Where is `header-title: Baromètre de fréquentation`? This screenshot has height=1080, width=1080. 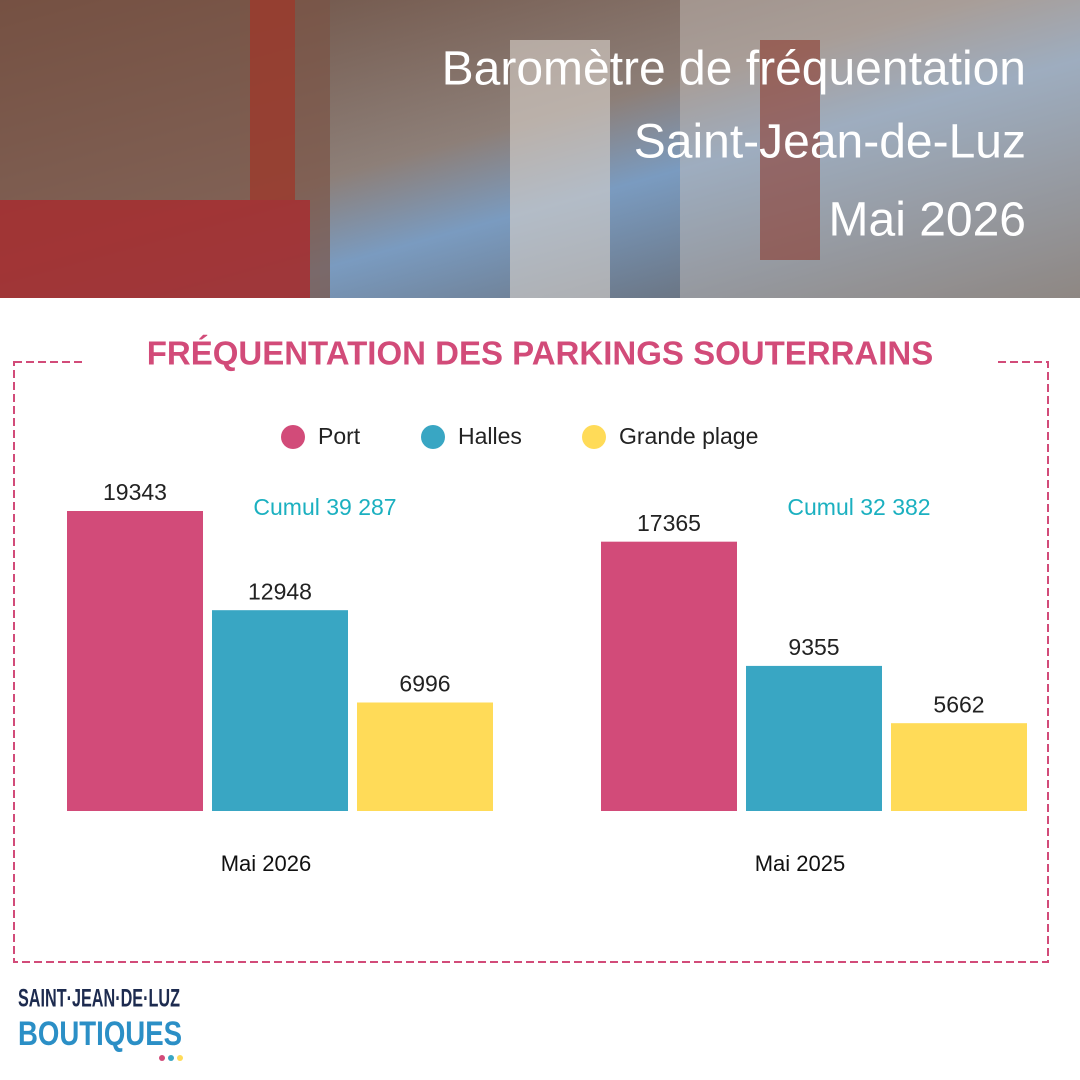 header-title: Baromètre de fréquentation is located at coordinates (734, 69).